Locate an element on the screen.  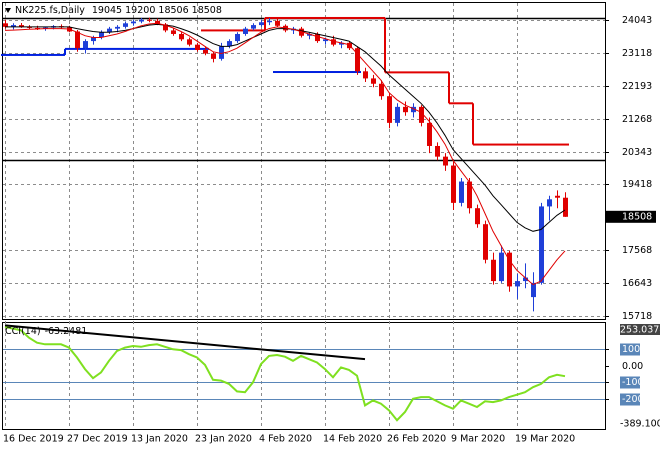
x-tick-label: 19 Mar 2020 is located at coordinates (545, 439).